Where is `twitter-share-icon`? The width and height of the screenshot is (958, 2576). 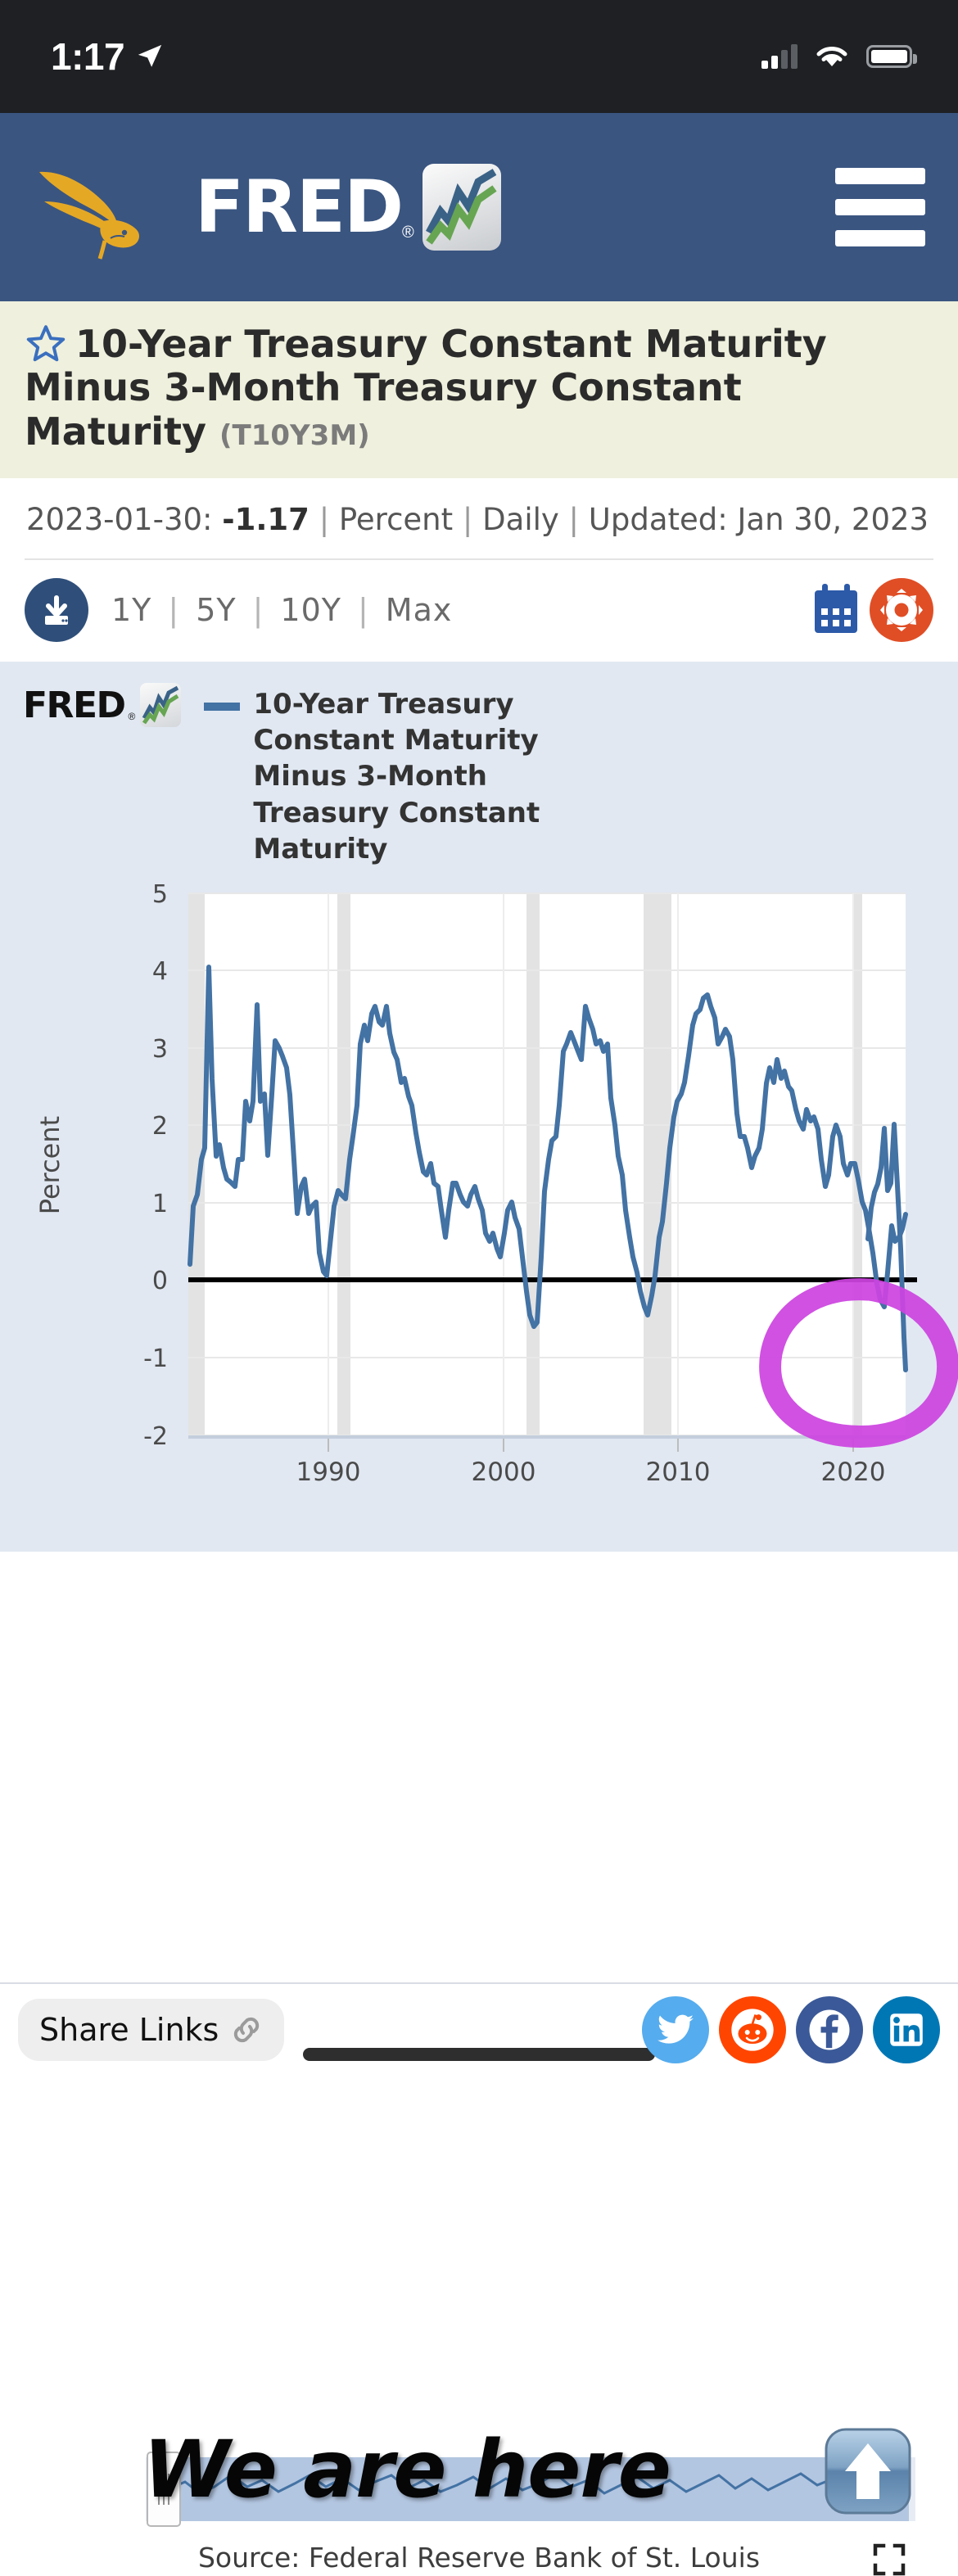
twitter-share-icon is located at coordinates (675, 2029).